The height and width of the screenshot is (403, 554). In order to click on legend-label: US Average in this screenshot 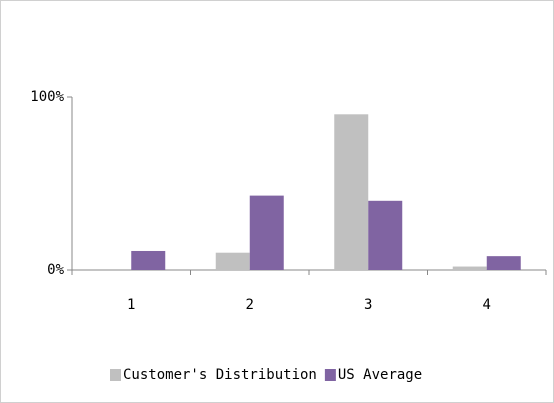, I will do `click(380, 375)`.